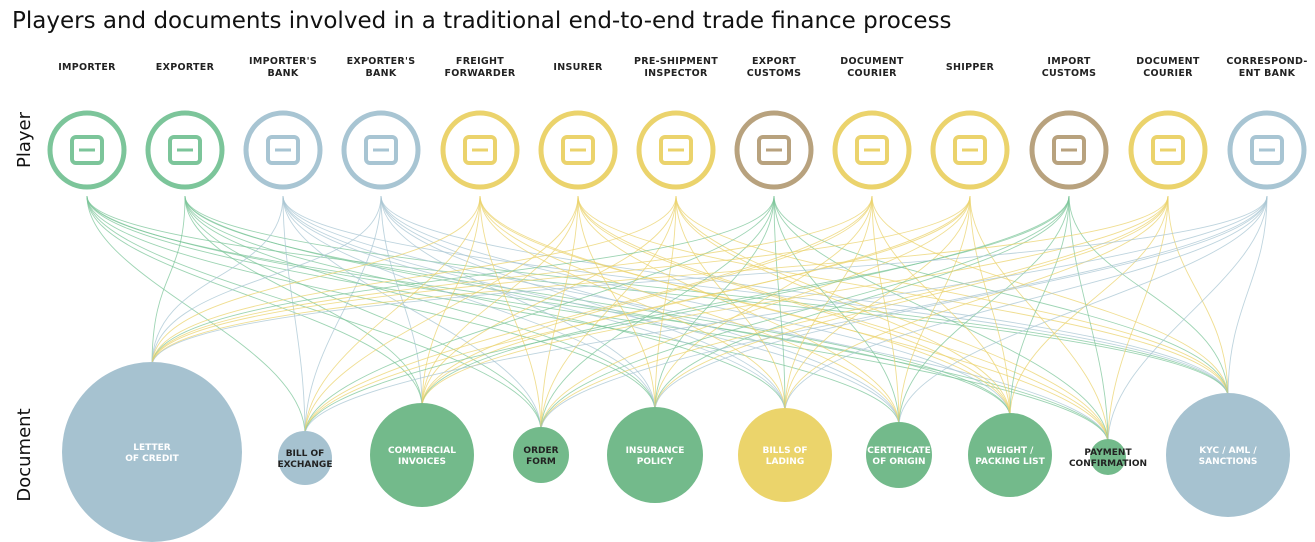  What do you see at coordinates (185, 68) in the screenshot?
I see `player-label: EXPORTER` at bounding box center [185, 68].